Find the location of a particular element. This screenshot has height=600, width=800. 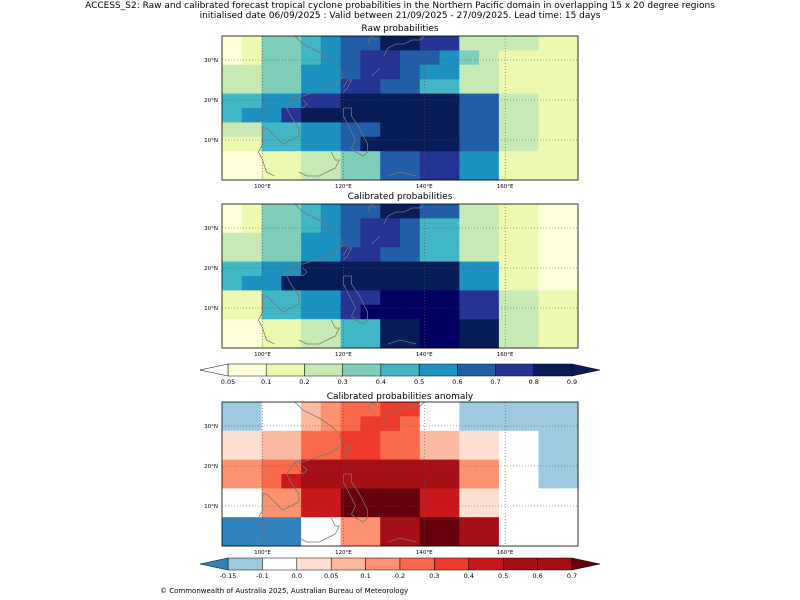

map-calibrated: 100°E 120°E 140°E 160°E 30°N 20°N 10°N is located at coordinates (391, 280).